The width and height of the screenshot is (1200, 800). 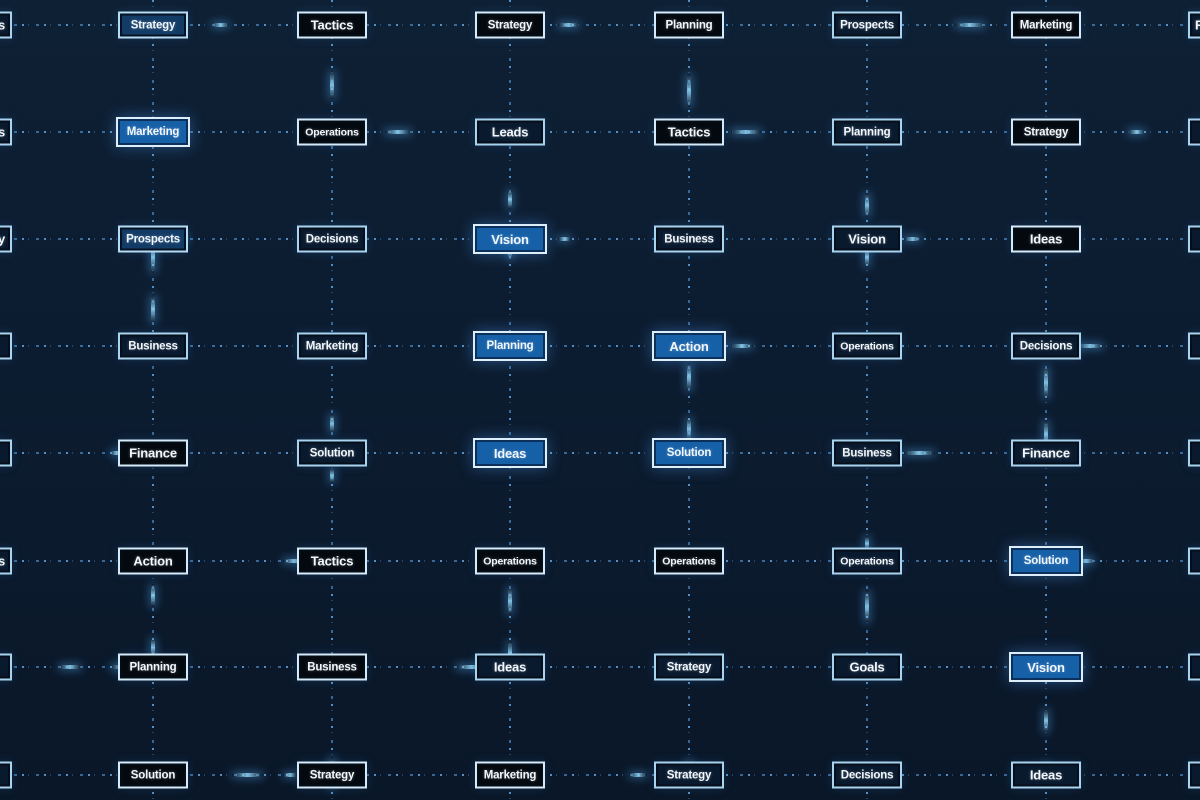 I want to click on edge-node-fragment: F, so click(x=1194, y=25).